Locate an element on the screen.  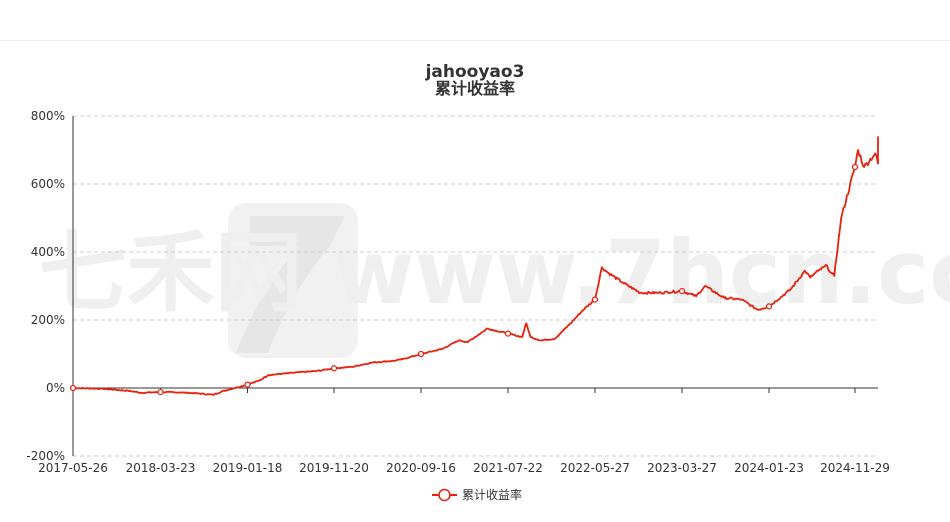
legend: 累计收益率 is located at coordinates (477, 494).